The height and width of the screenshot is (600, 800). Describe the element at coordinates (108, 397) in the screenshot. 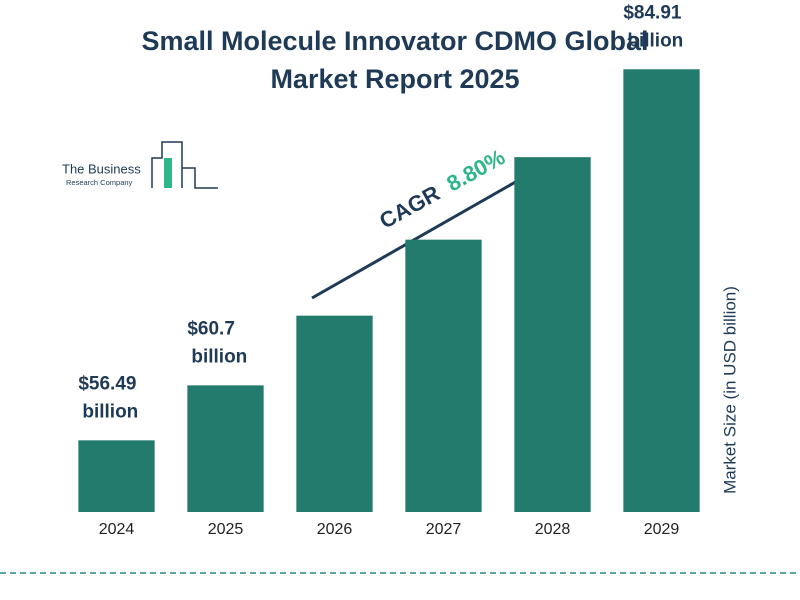

I see `value-label: $56.49 billion` at that location.